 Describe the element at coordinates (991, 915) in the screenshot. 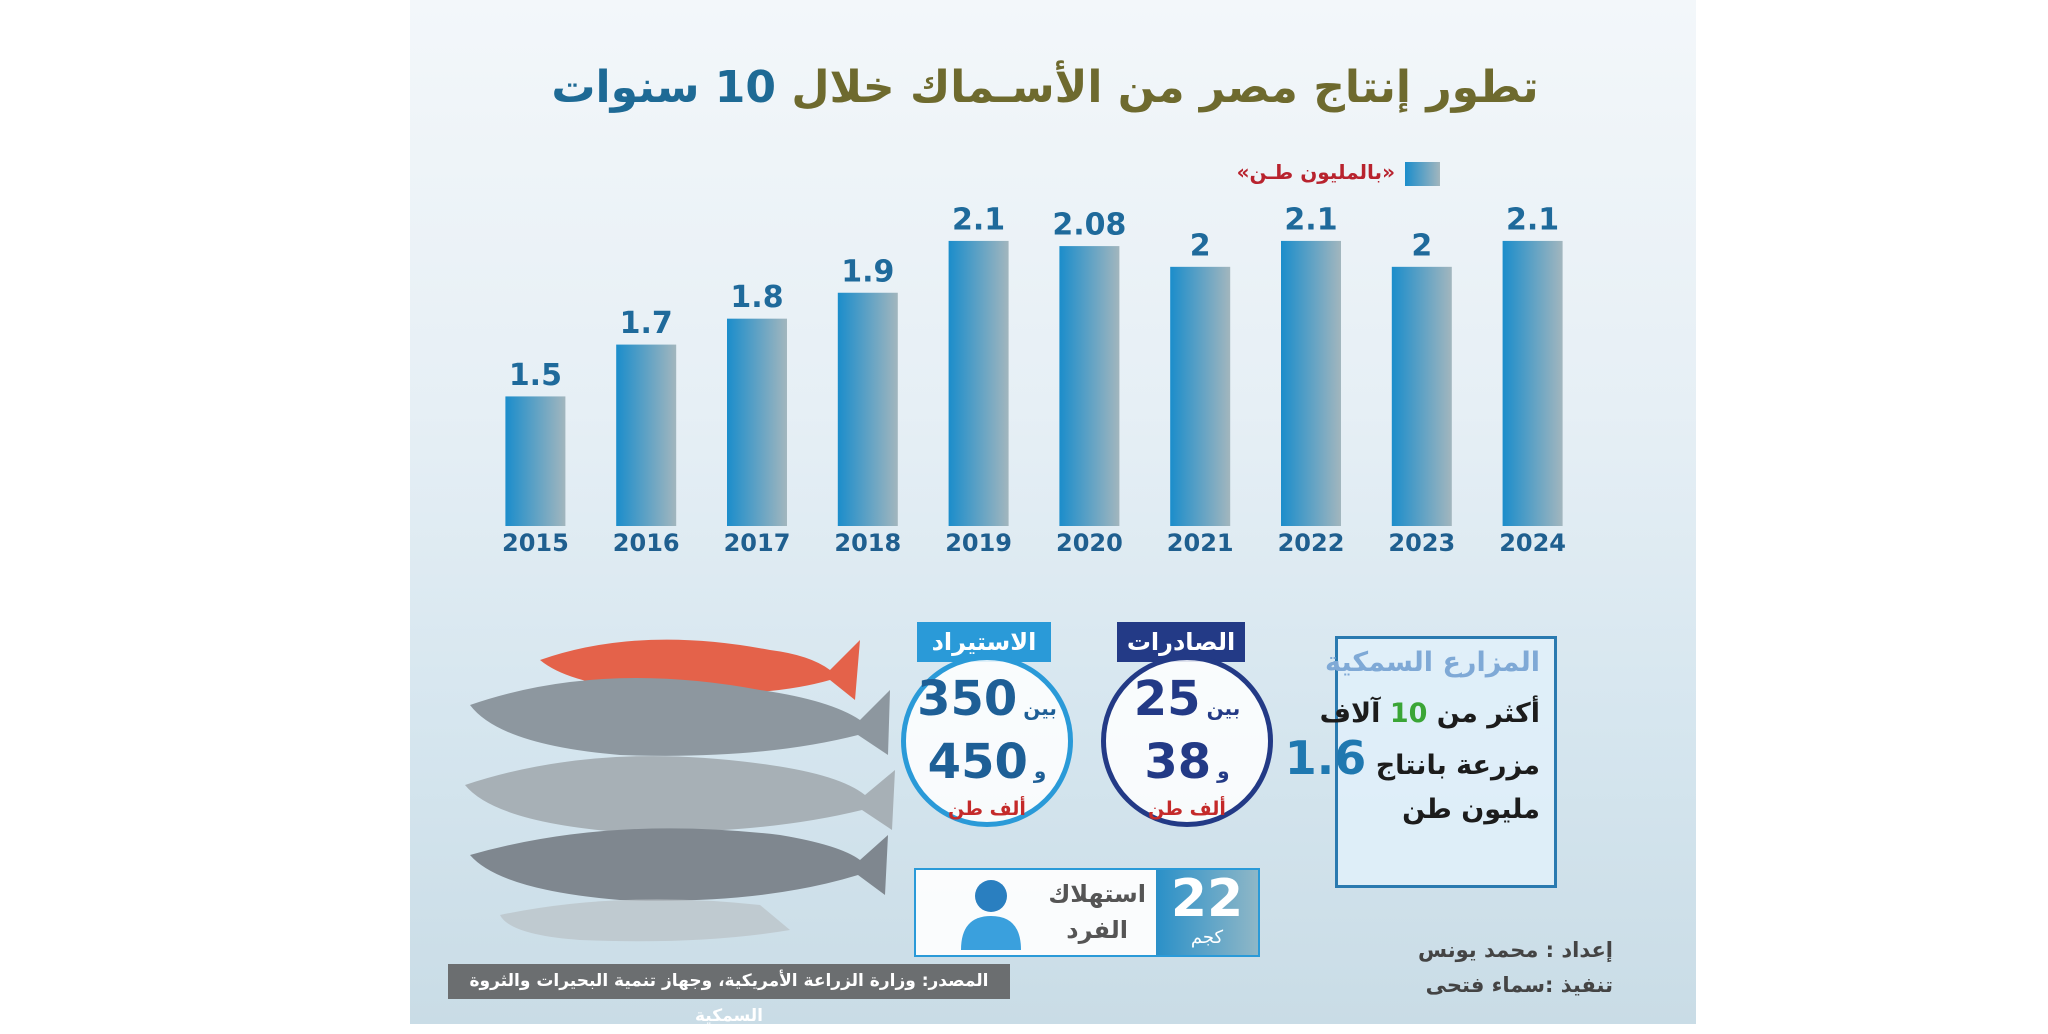

I see `person-icon` at that location.